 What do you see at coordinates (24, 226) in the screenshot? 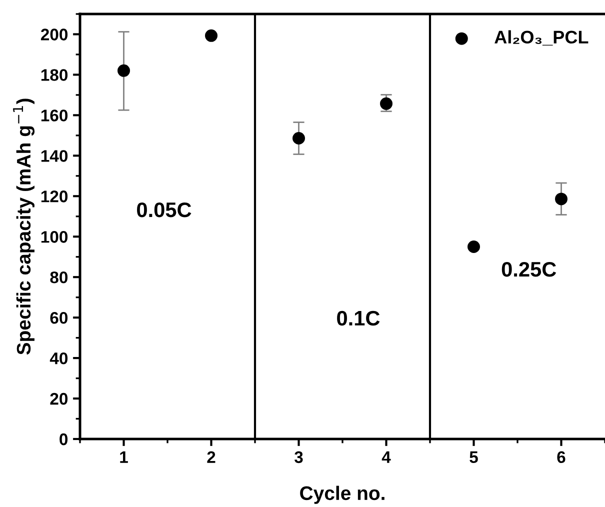
I see `y-axis-title: Specific capacity (mAh g$^{−1}$)` at bounding box center [24, 226].